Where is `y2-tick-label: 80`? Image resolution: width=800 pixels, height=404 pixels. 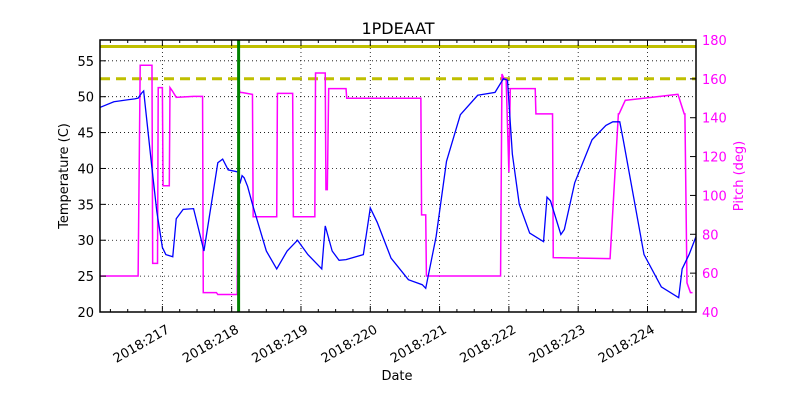
y2-tick-label: 80 is located at coordinates (710, 235).